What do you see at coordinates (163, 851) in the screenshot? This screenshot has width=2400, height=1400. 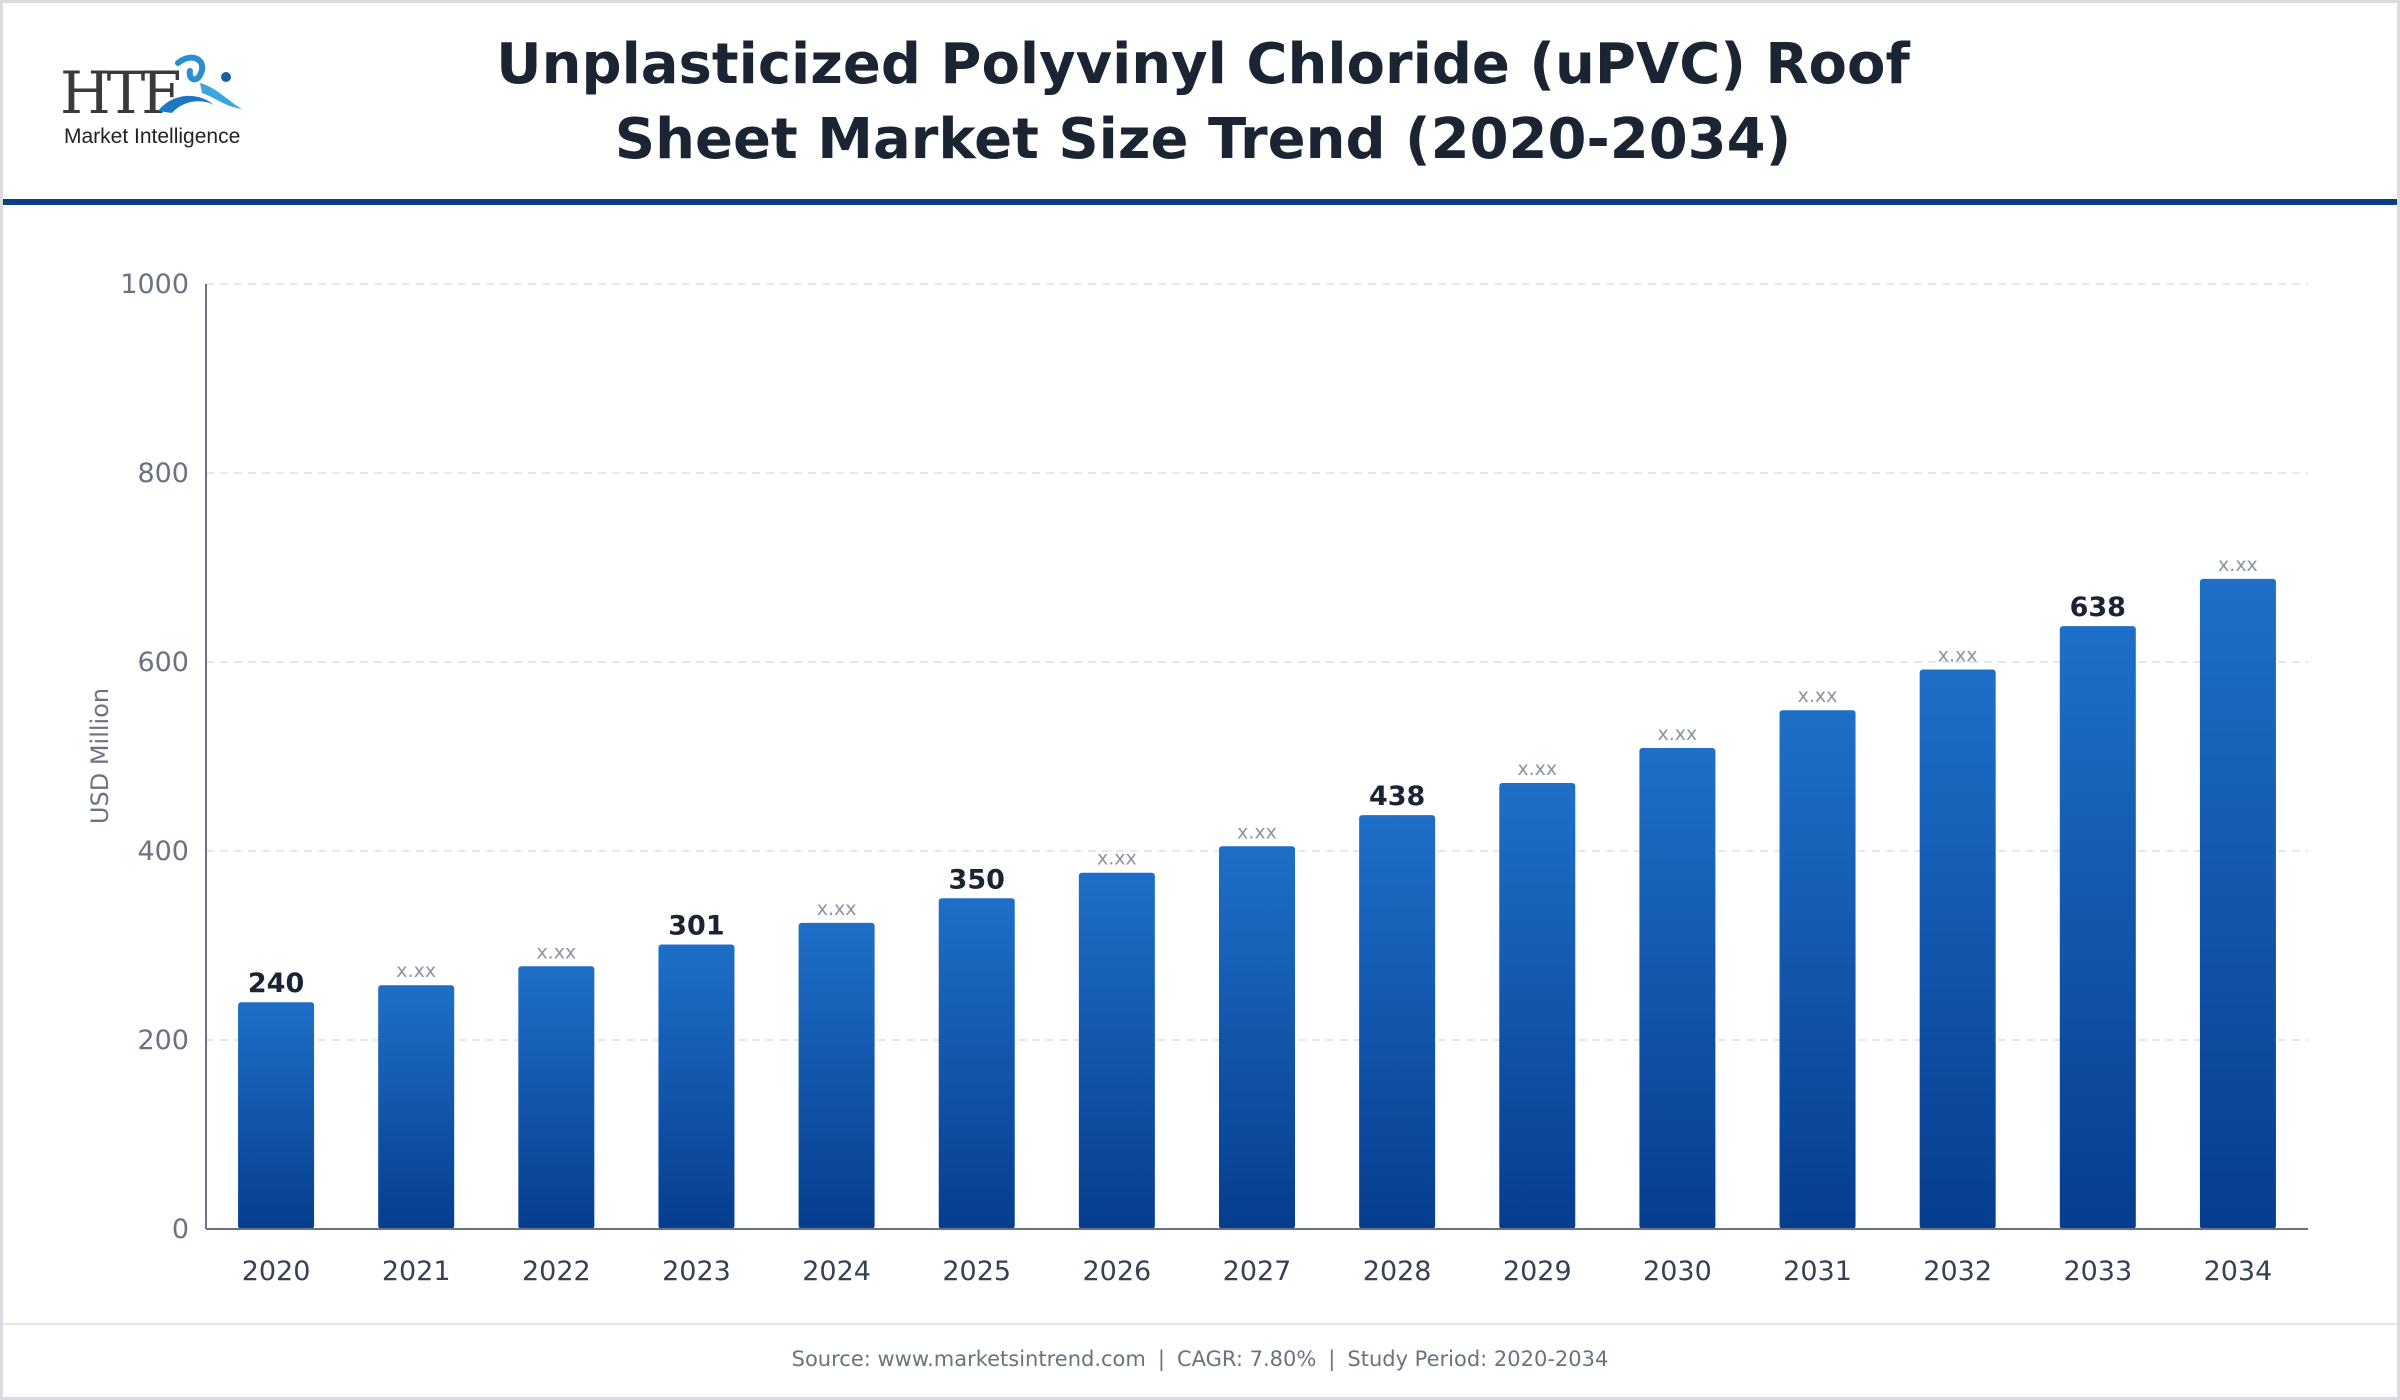 I see `y-tick-label: 400` at bounding box center [163, 851].